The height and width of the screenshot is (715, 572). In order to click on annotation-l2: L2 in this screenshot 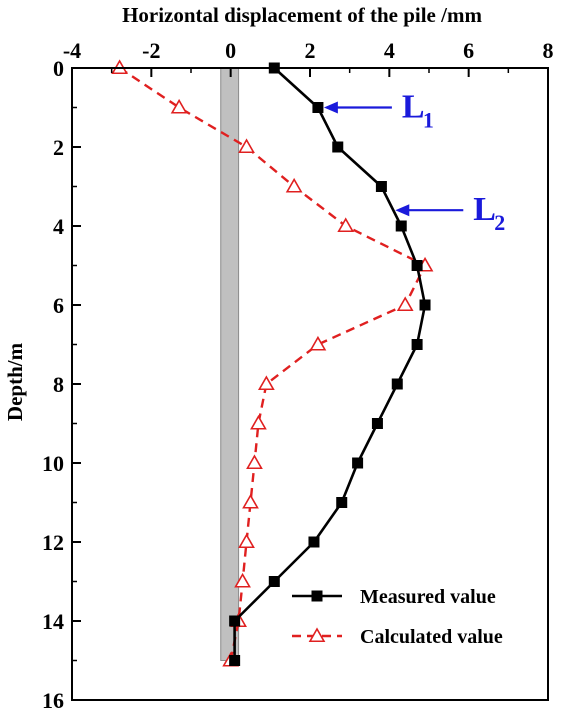, I will do `click(450, 213)`.